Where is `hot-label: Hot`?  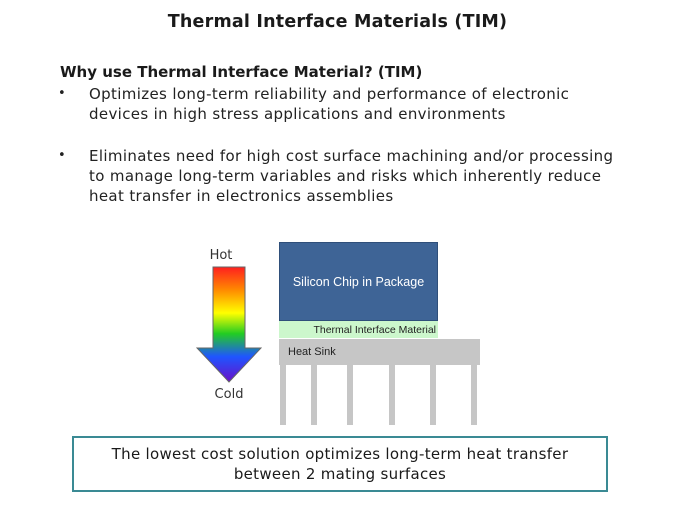 hot-label: Hot is located at coordinates (221, 255).